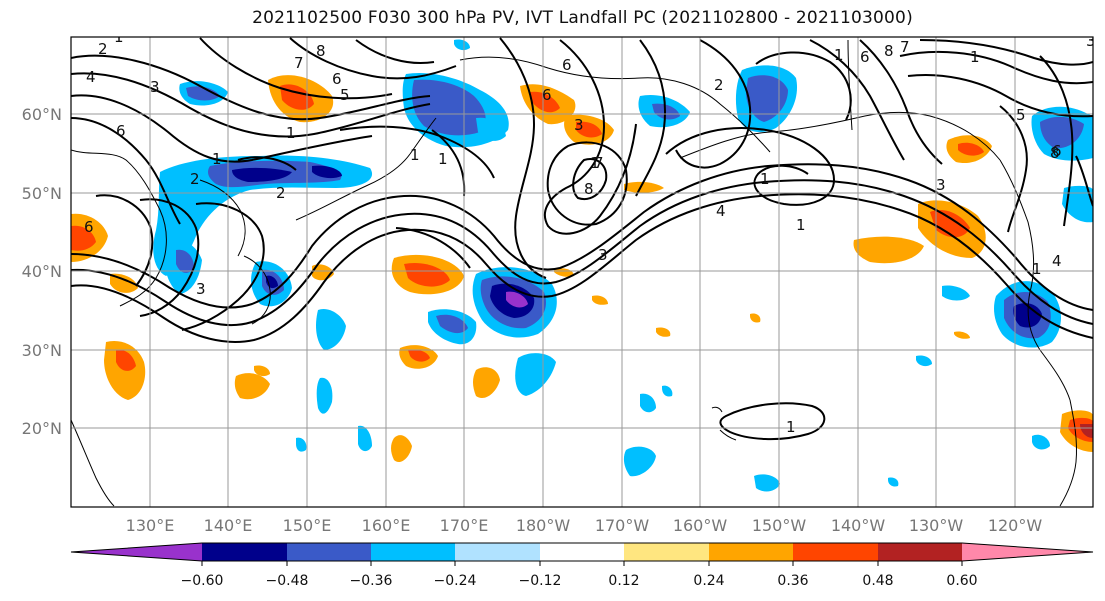 This screenshot has height=601, width=1105. Describe the element at coordinates (464, 525) in the screenshot. I see `lon-label: 170°E` at that location.